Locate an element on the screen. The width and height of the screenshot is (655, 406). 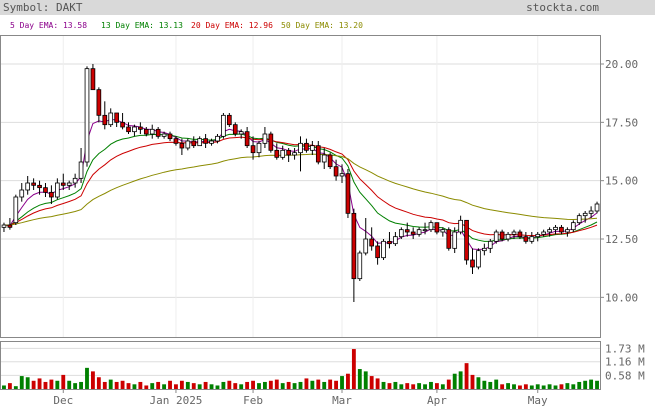
volume-tick-label: 1.16 M is located at coordinates (625, 362).